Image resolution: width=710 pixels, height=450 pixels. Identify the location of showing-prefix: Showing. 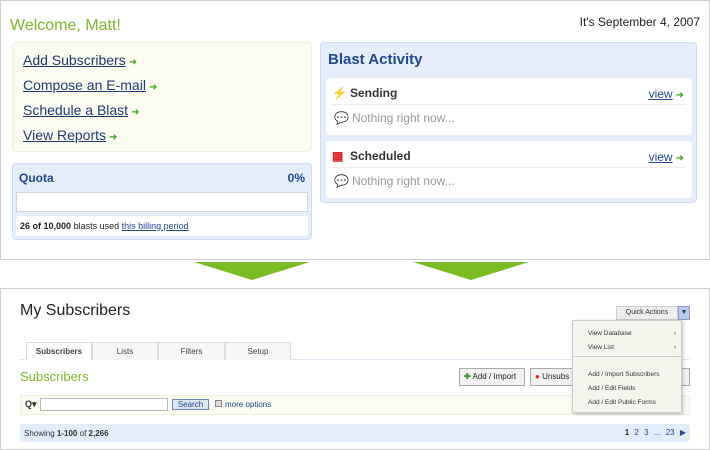
(39, 433).